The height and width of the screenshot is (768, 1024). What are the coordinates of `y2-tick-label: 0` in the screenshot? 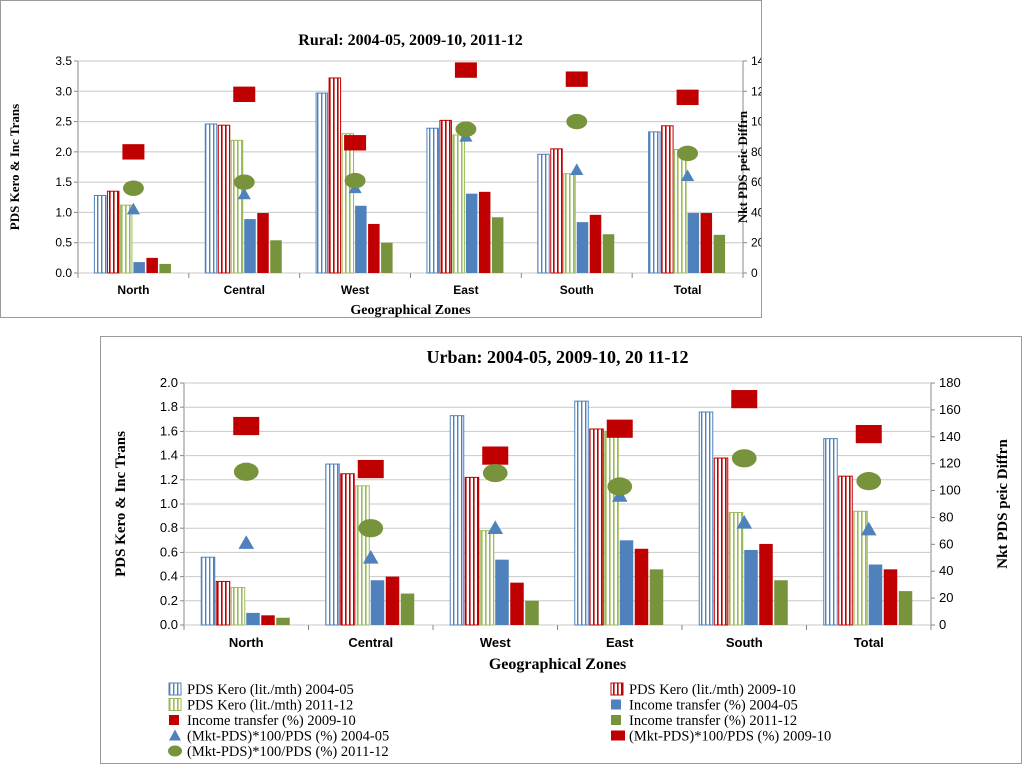 It's located at (942, 624).